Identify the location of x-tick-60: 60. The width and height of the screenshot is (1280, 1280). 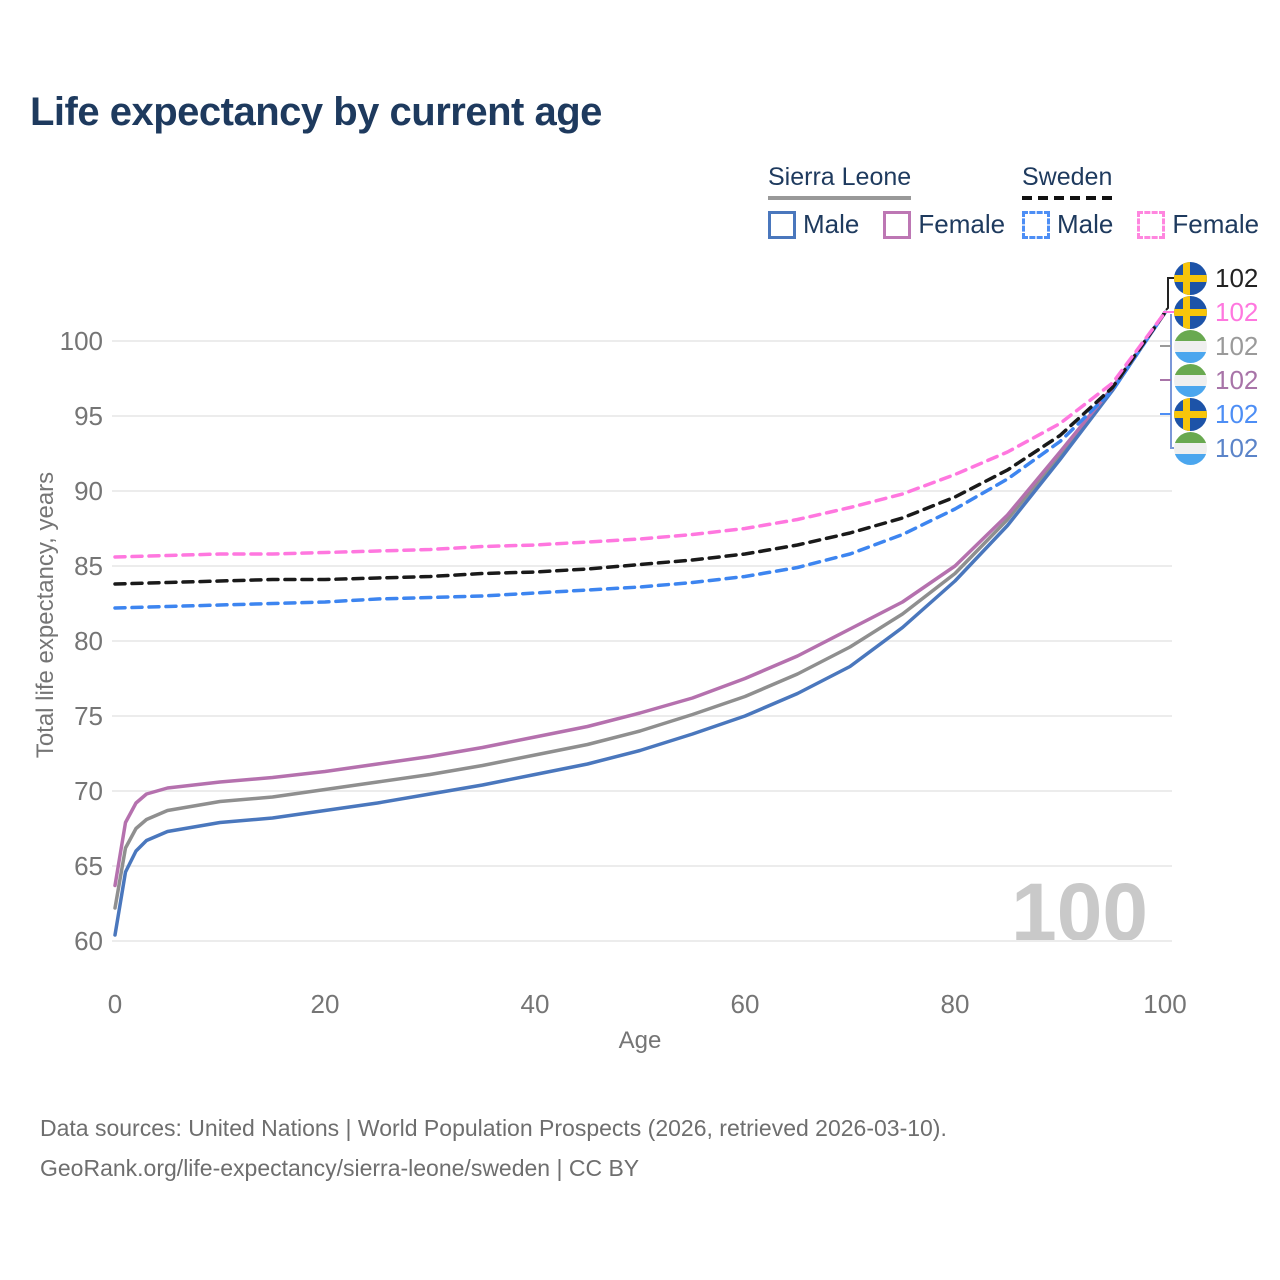
(745, 1004).